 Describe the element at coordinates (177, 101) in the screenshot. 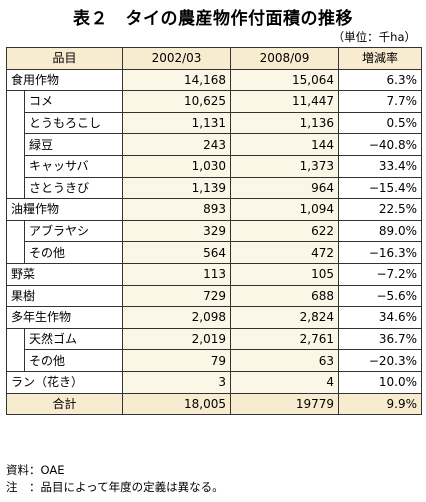

I see `value-2002: 10,625` at that location.